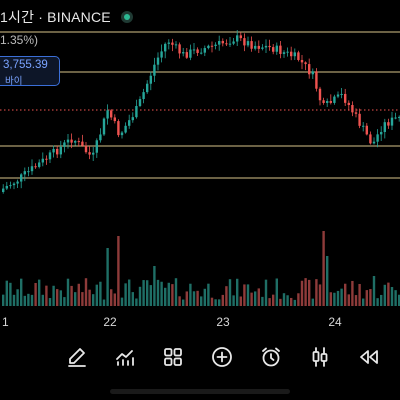 This screenshot has height=400, width=400. I want to click on x-axis-label: 22, so click(110, 322).